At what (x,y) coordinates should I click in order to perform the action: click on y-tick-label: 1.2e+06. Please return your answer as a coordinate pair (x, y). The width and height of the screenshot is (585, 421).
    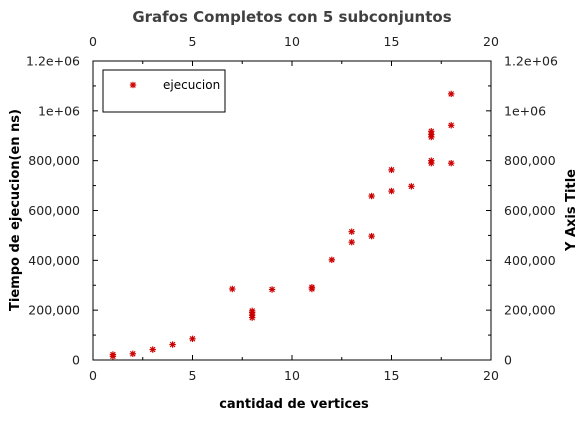
    Looking at the image, I should click on (53, 61).